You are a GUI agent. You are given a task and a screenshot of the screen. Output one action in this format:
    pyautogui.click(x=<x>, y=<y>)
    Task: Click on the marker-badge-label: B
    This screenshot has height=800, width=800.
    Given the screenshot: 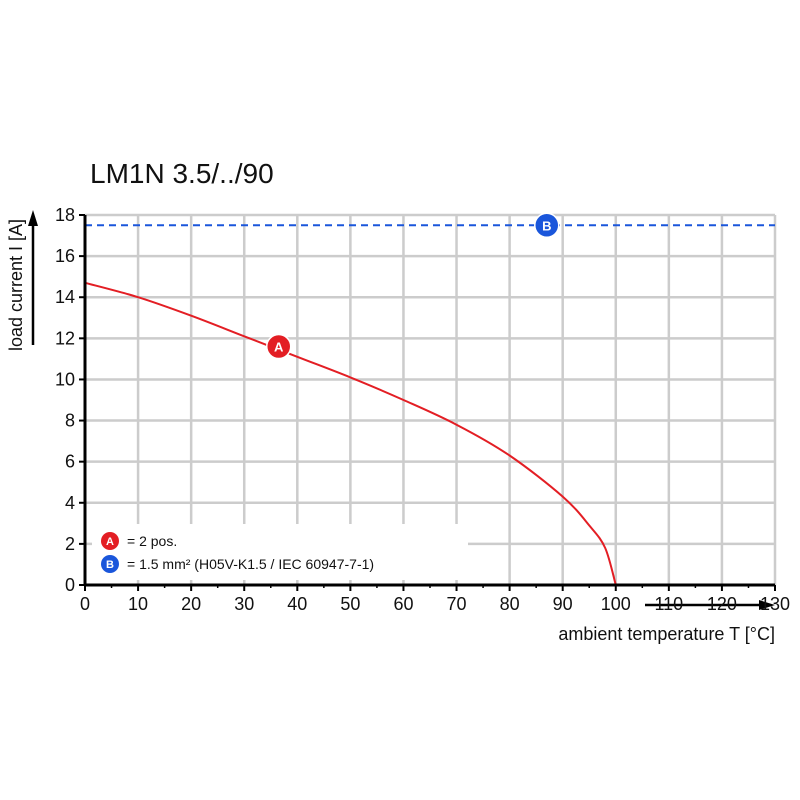 What is the action you would take?
    pyautogui.click(x=546, y=225)
    